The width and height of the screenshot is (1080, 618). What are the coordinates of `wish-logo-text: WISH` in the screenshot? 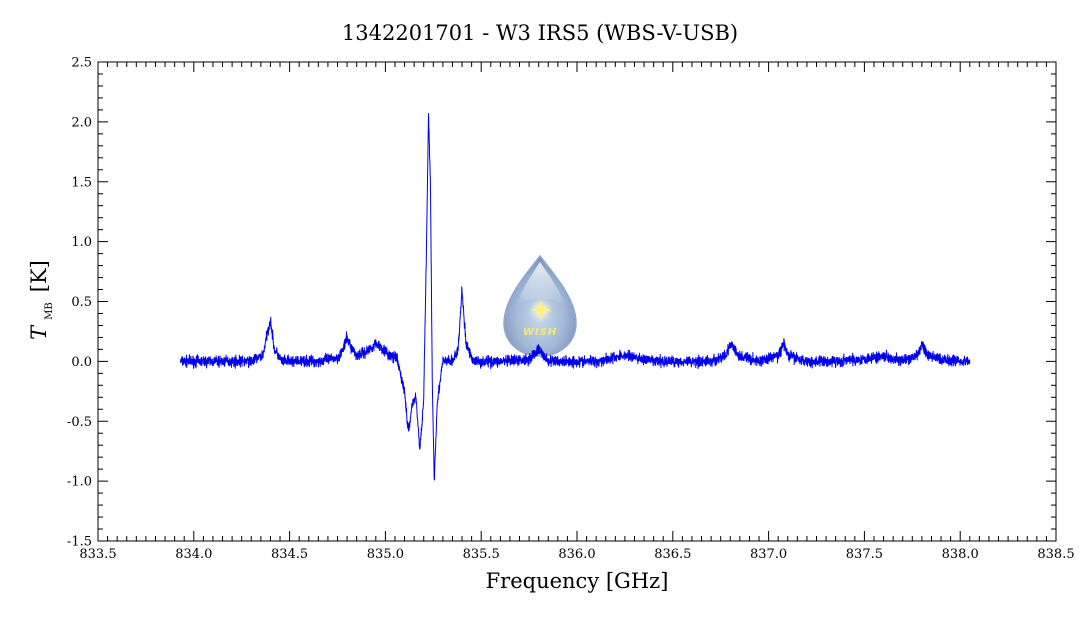 It's located at (540, 332).